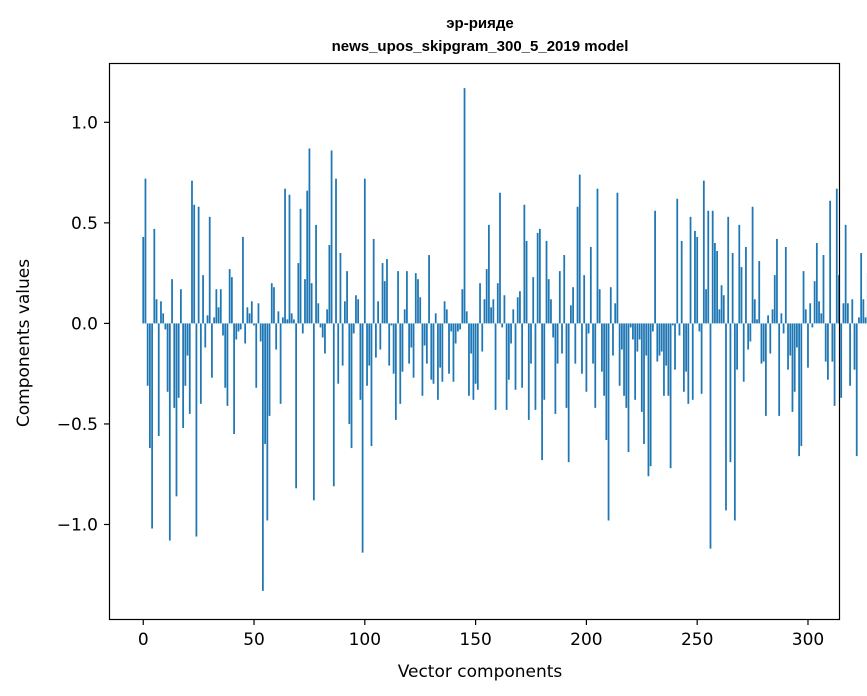 This screenshot has height=696, width=867. I want to click on x-tick-label: 100, so click(365, 640).